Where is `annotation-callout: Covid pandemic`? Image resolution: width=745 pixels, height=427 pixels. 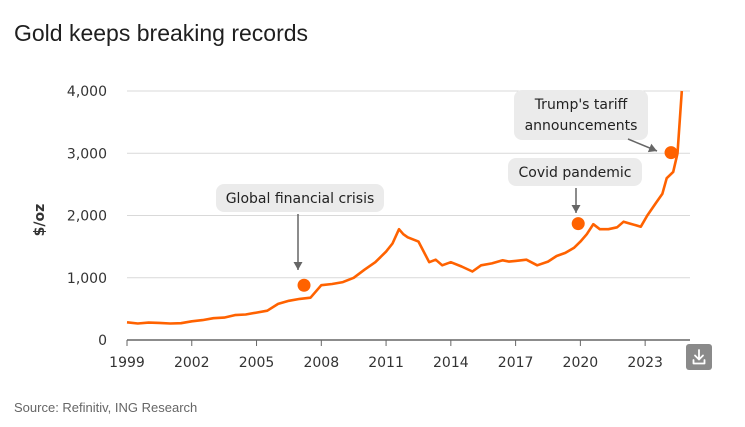 annotation-callout: Covid pandemic is located at coordinates (575, 185).